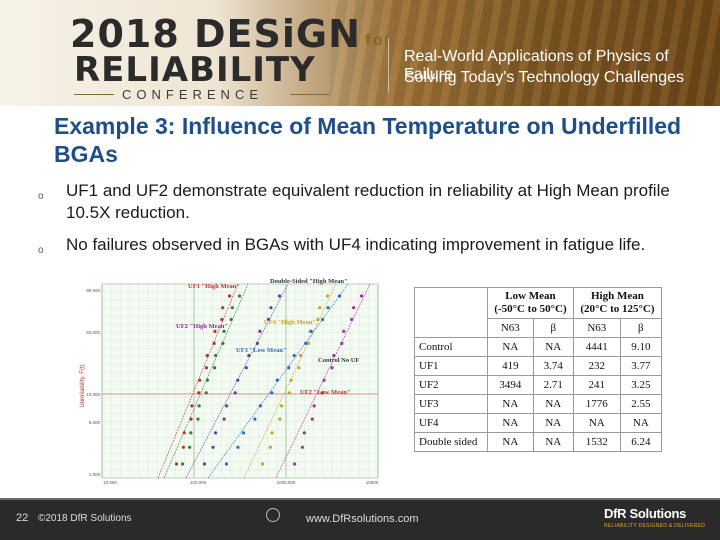  I want to click on table-row: UF4 NA NA NA NA, so click(538, 423).